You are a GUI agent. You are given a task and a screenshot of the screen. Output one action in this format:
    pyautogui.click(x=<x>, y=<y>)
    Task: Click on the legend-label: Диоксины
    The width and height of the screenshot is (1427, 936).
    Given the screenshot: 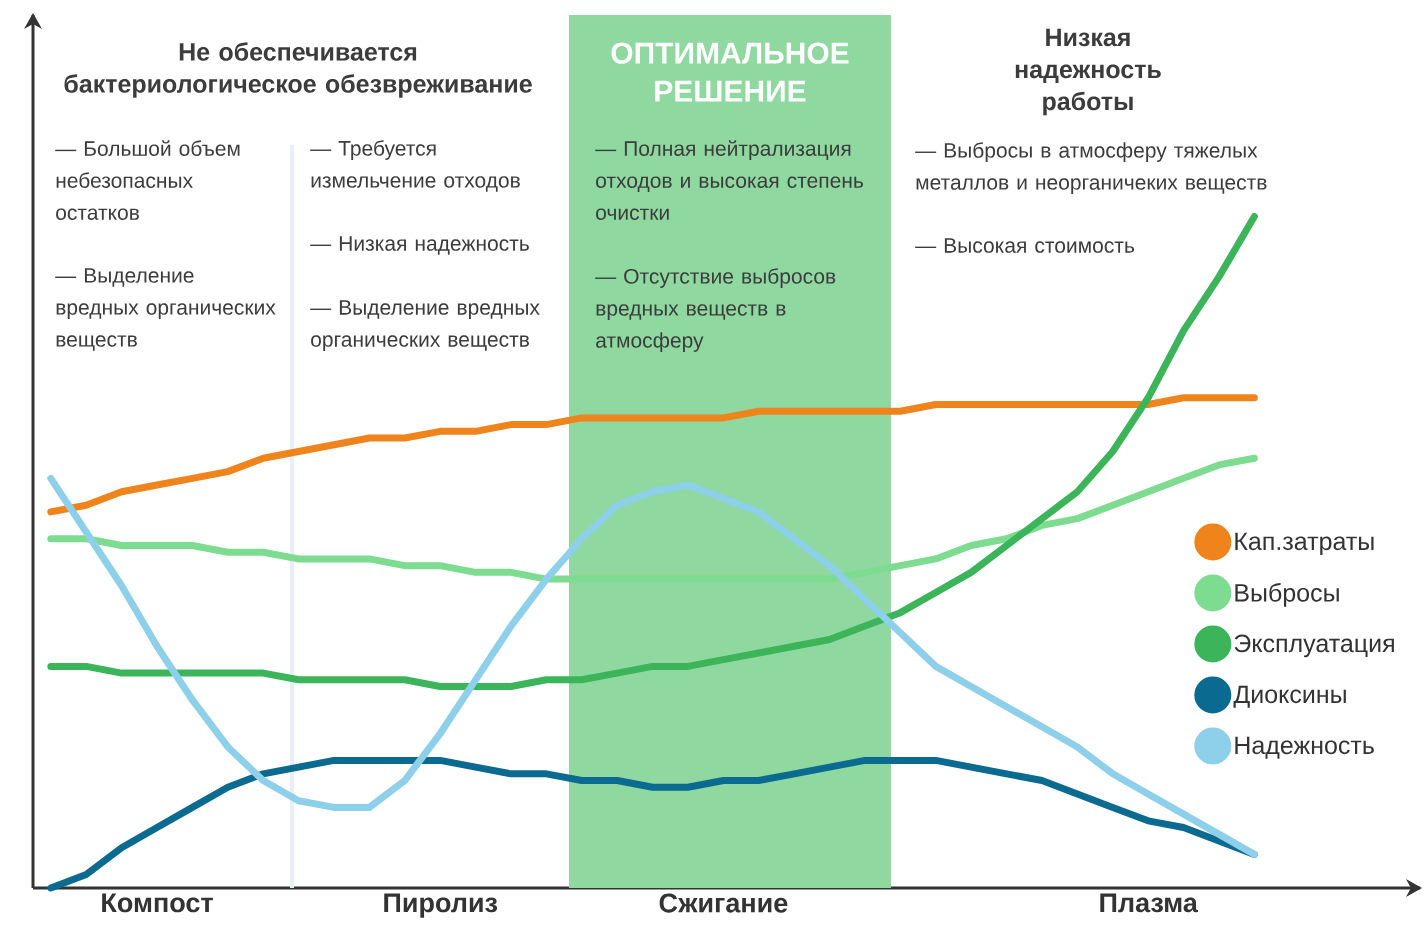 What is the action you would take?
    pyautogui.click(x=1289, y=696)
    